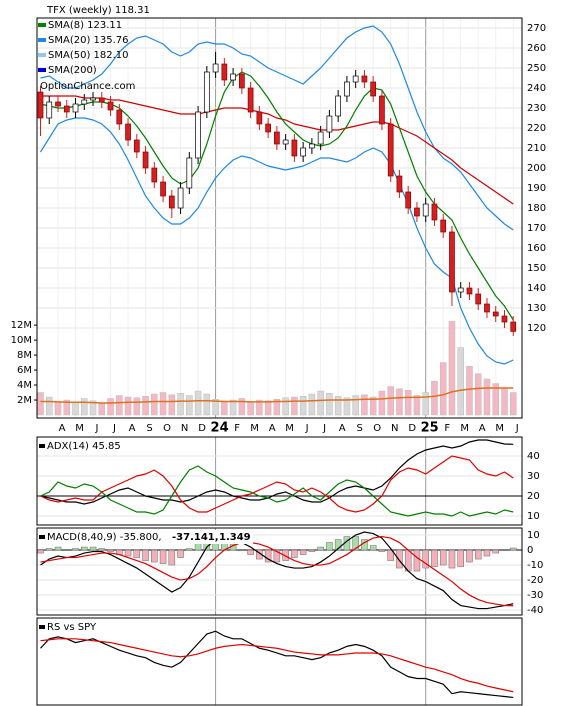  Describe the element at coordinates (536, 168) in the screenshot. I see `y-tick-label: 200` at that location.